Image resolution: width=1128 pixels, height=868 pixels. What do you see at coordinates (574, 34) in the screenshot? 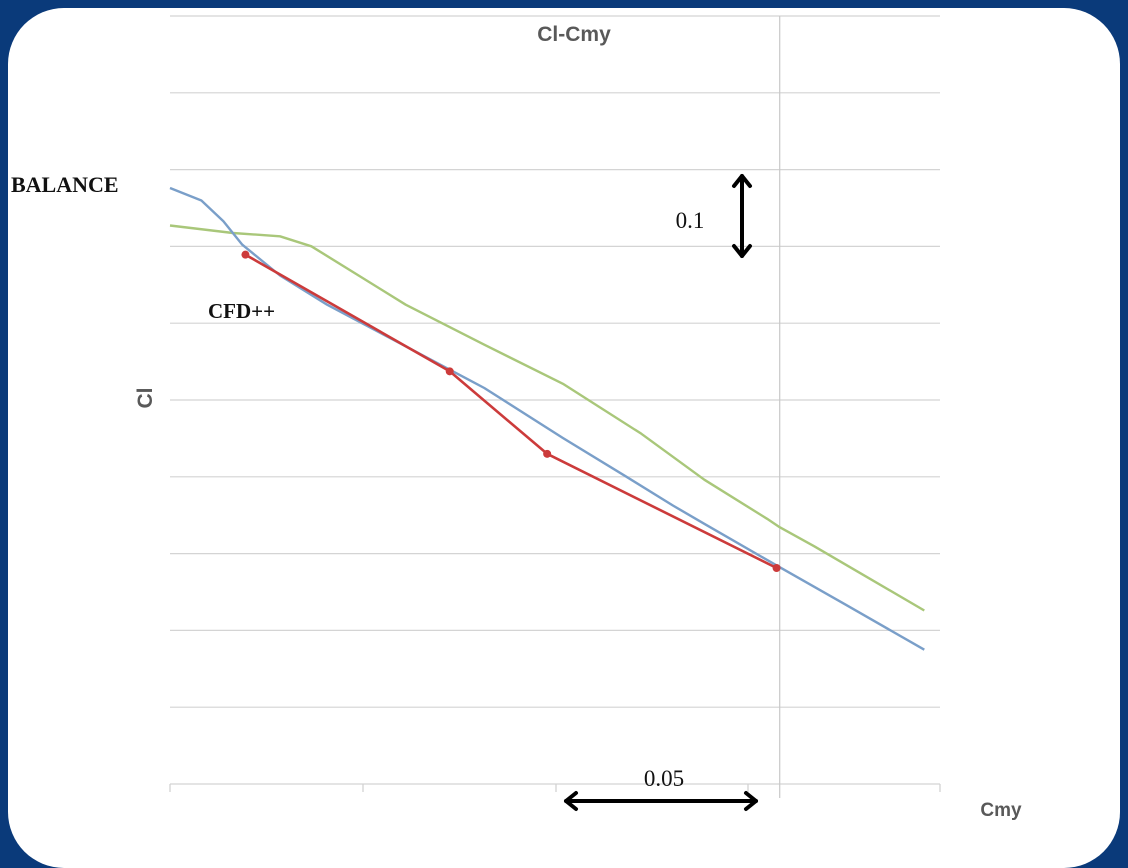
I see `chart-title: Cl-Cmy` at bounding box center [574, 34].